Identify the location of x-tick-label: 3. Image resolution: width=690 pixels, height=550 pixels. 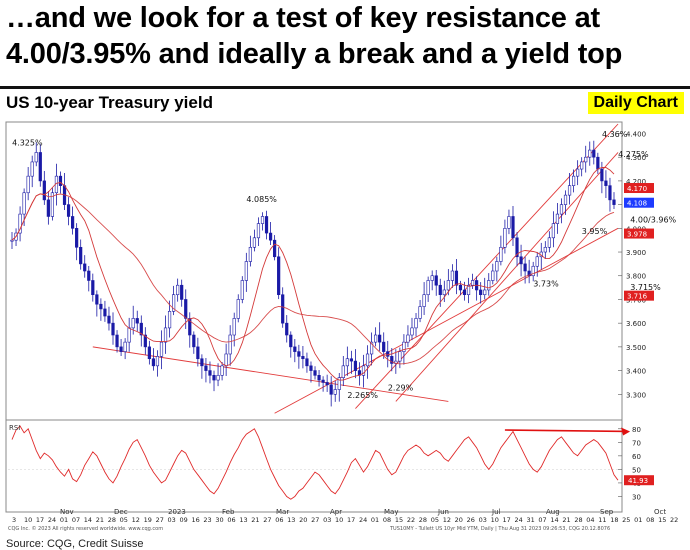
(14, 520).